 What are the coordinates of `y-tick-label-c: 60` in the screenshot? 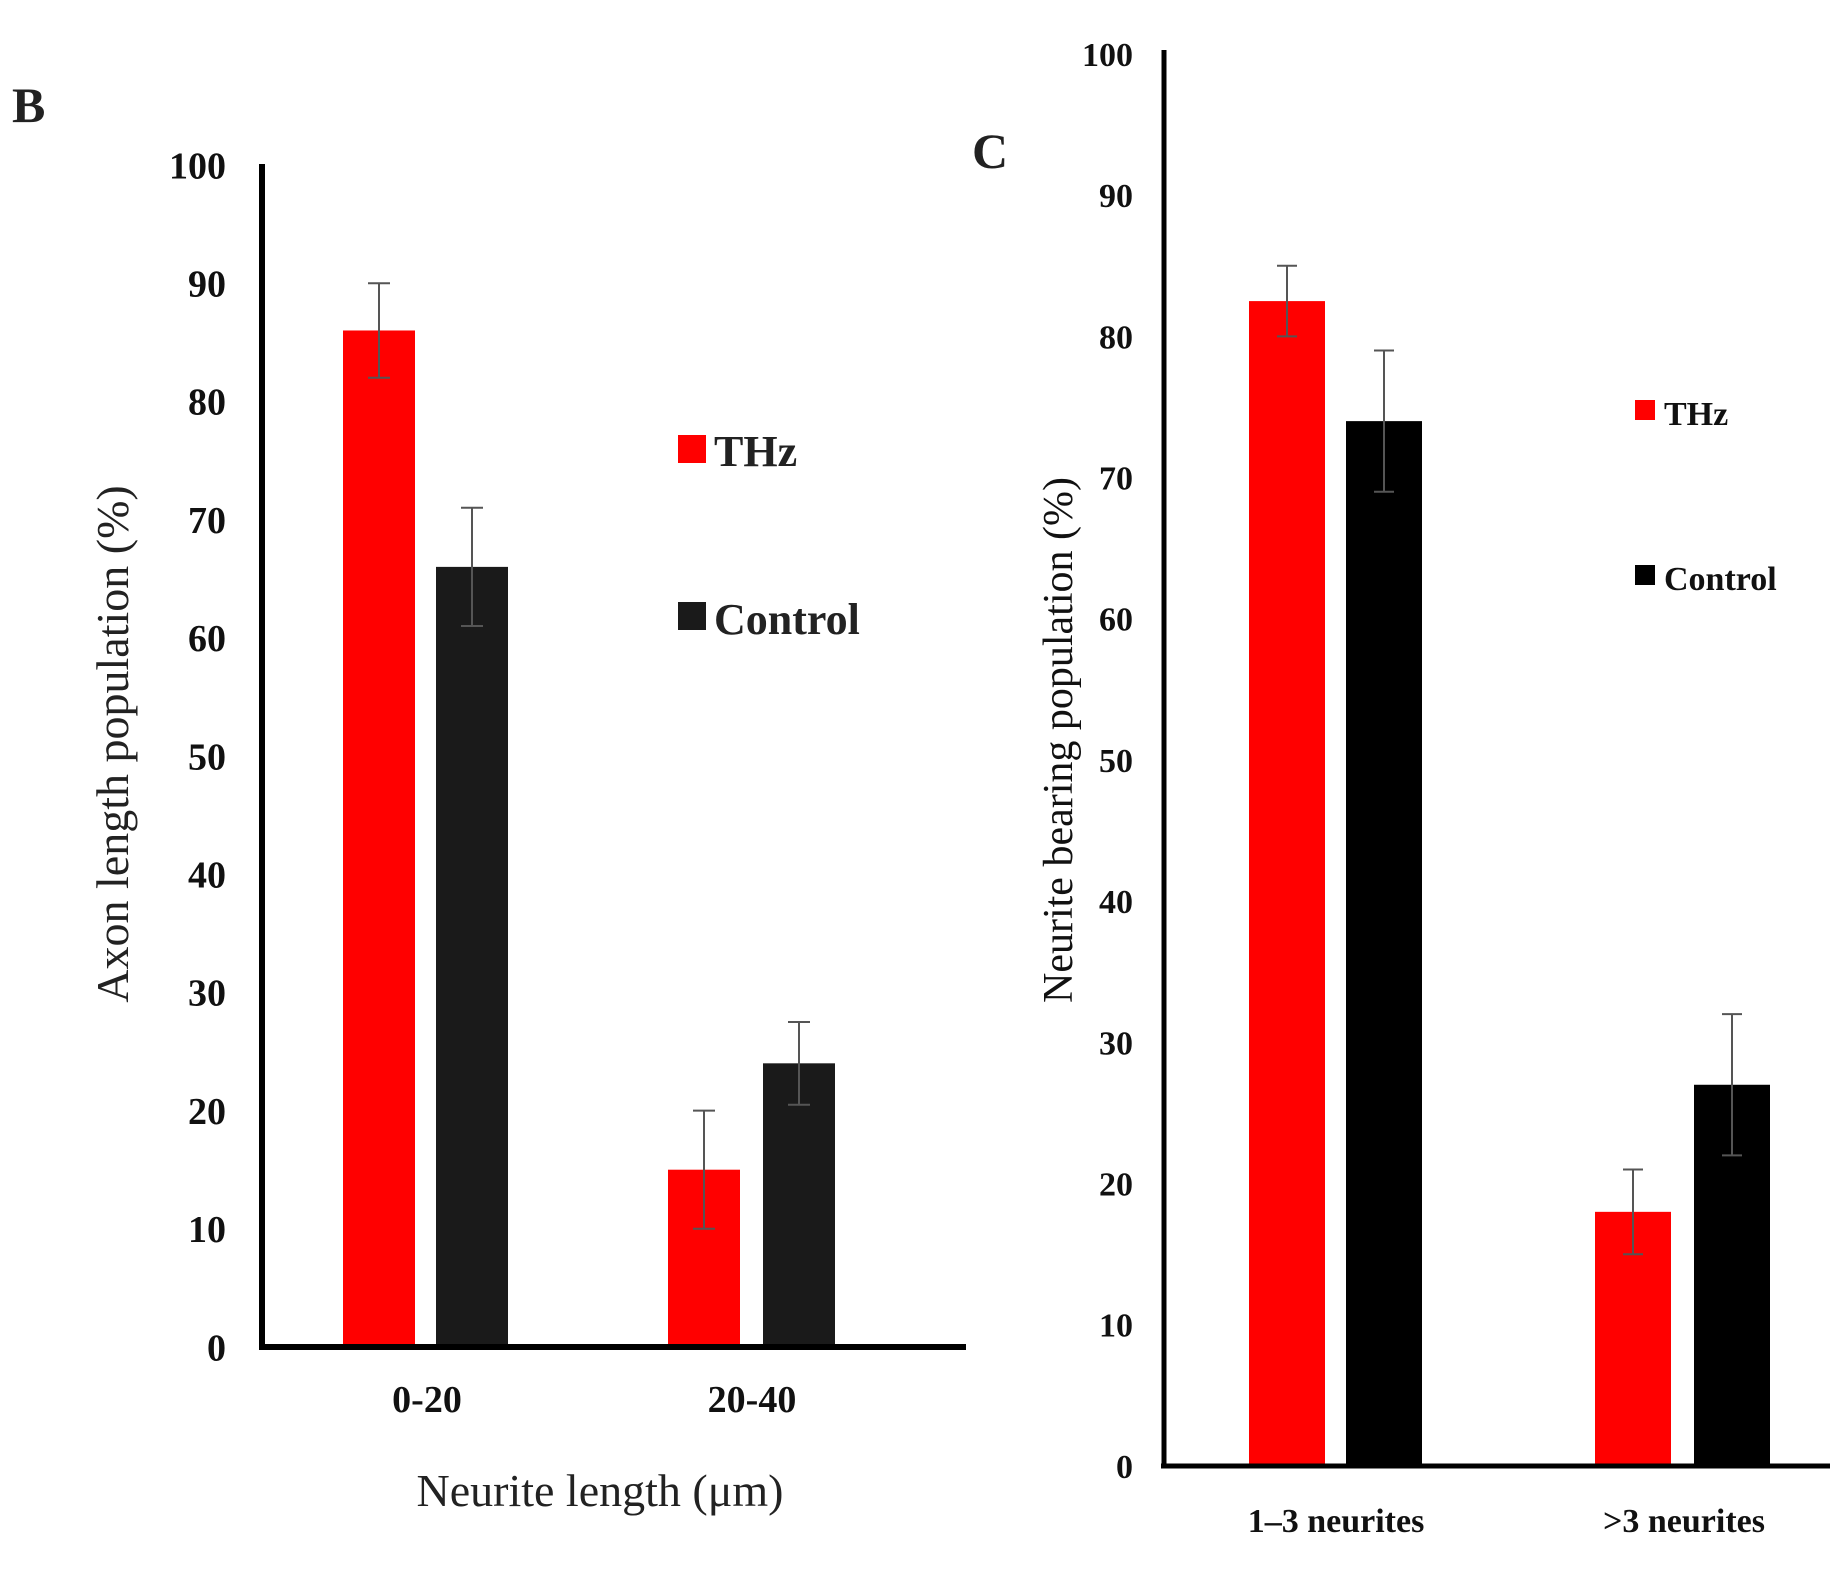 It's located at (1116, 620).